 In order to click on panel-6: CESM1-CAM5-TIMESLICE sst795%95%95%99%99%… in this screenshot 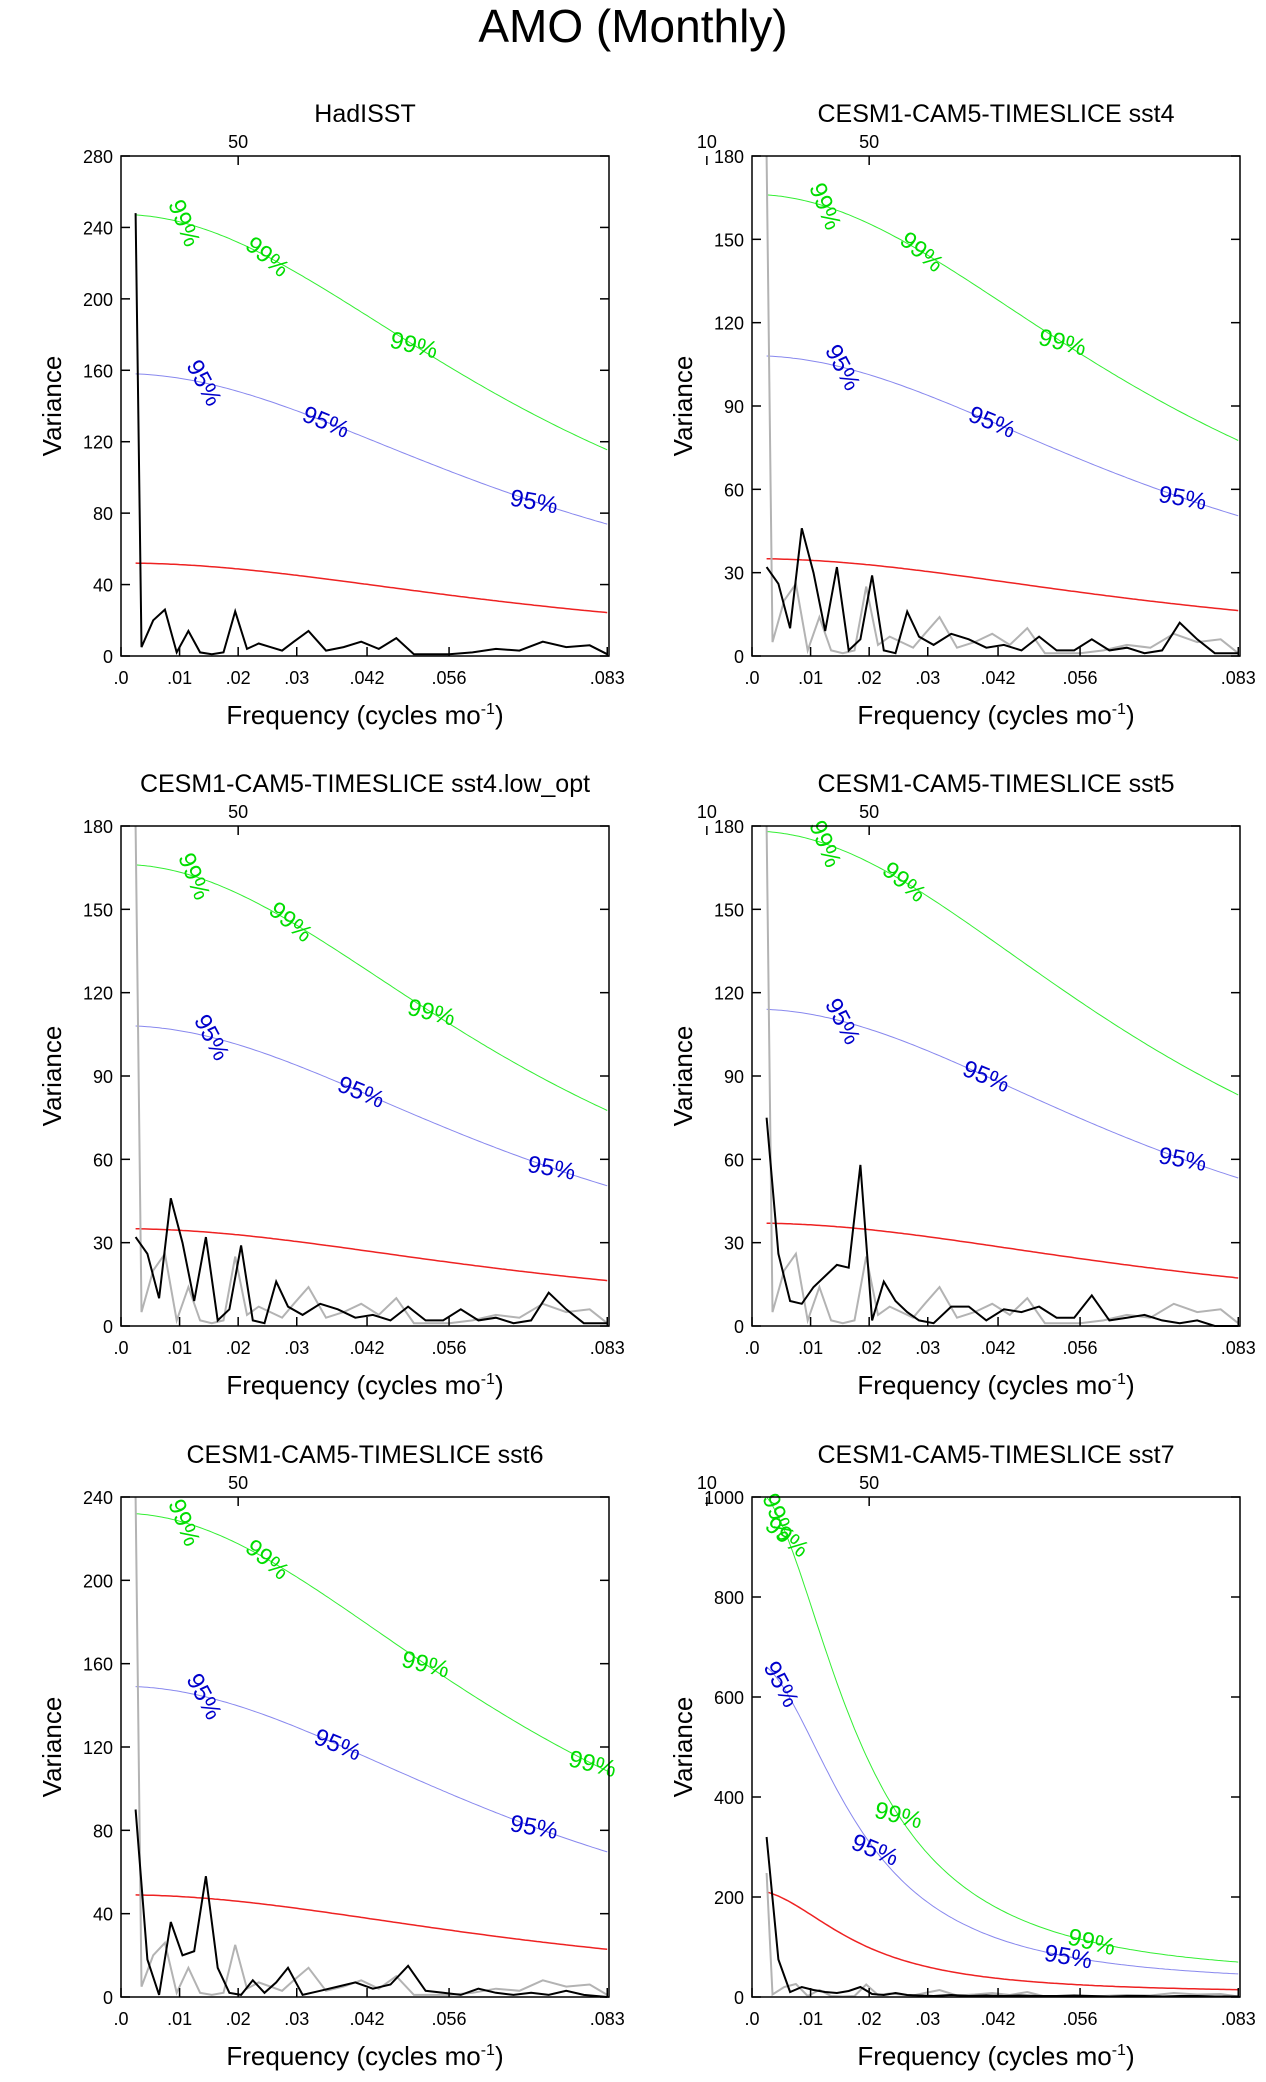, I will do `click(962, 1756)`.